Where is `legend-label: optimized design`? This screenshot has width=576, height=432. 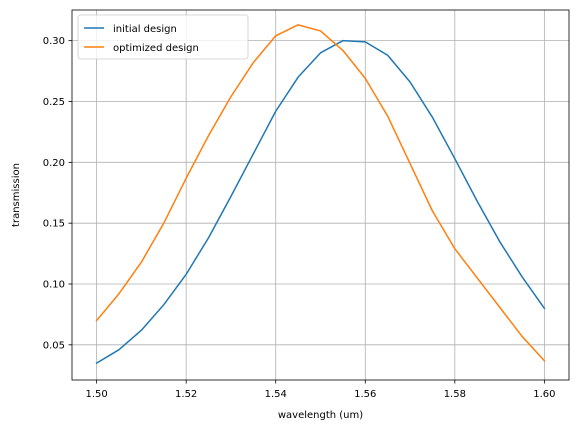 legend-label: optimized design is located at coordinates (156, 48).